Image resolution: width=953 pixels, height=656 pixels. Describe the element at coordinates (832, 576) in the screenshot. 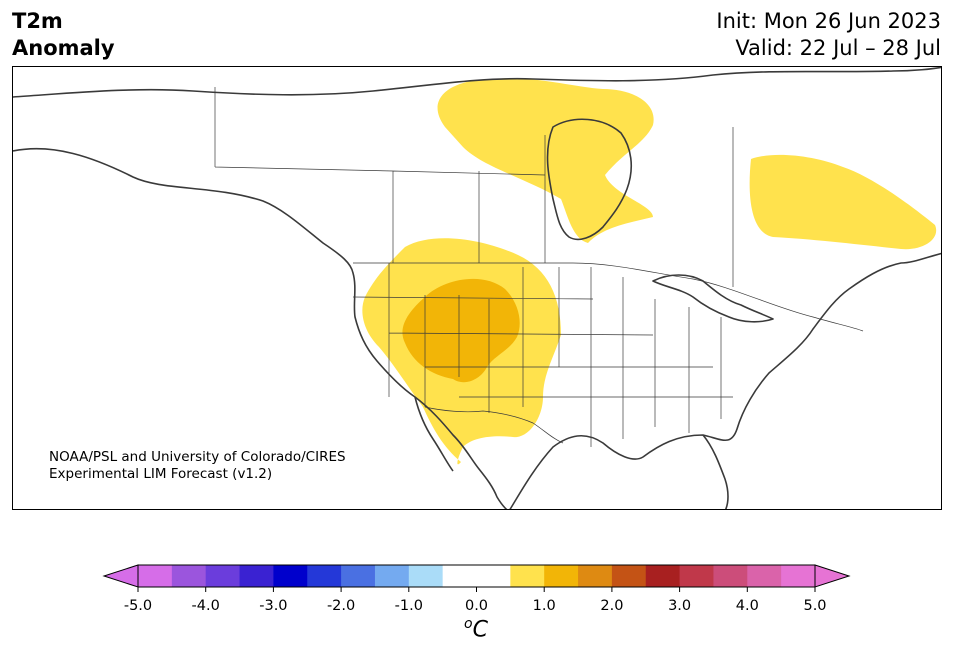

I see `colorbar-over-arrow` at that location.